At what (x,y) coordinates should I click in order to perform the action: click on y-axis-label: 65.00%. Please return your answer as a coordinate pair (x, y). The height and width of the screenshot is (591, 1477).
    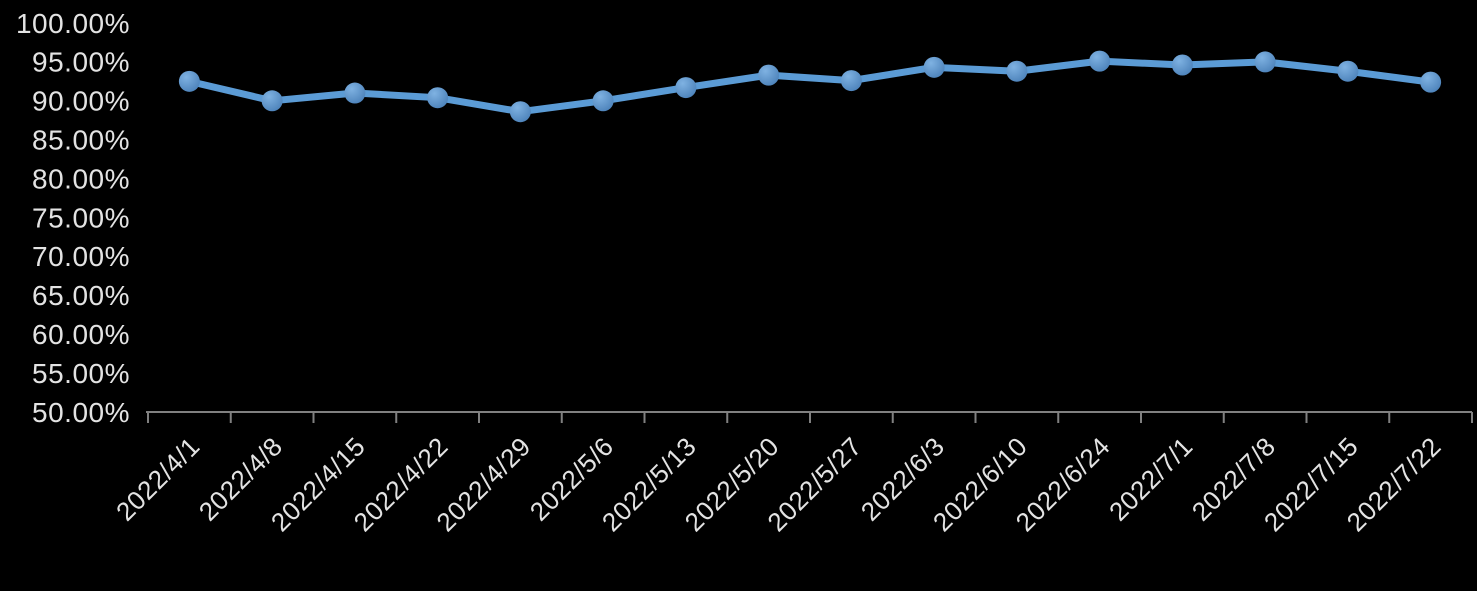
    Looking at the image, I should click on (81, 295).